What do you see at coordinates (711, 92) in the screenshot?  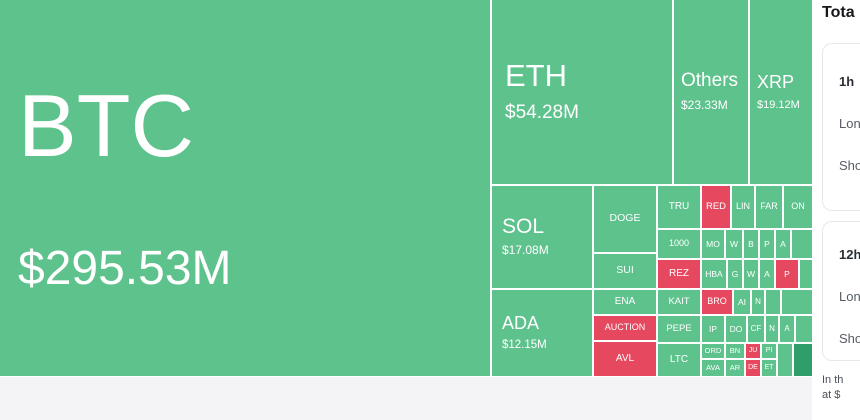 I see `treemap-cell-others: Others $23.33M` at bounding box center [711, 92].